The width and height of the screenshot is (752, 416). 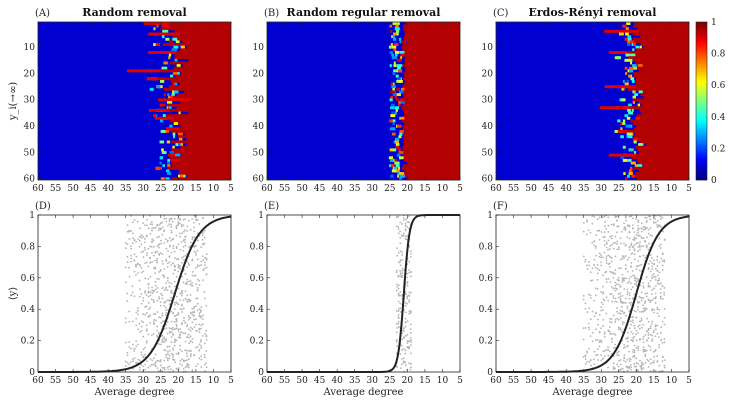 What do you see at coordinates (593, 12) in the screenshot?
I see `panel-title: Erdos-Rényi removal` at bounding box center [593, 12].